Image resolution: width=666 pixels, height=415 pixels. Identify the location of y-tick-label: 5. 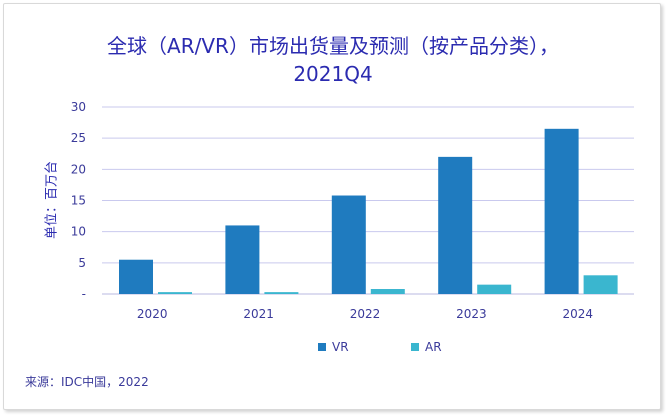
(82, 263).